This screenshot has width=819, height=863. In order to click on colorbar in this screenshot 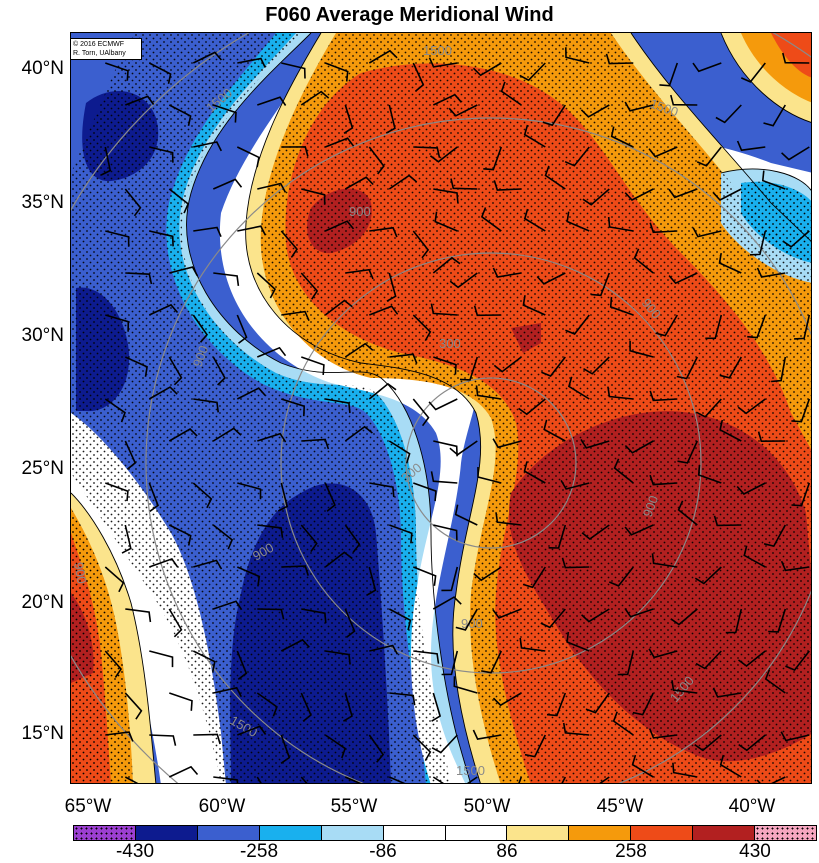, I will do `click(445, 833)`.